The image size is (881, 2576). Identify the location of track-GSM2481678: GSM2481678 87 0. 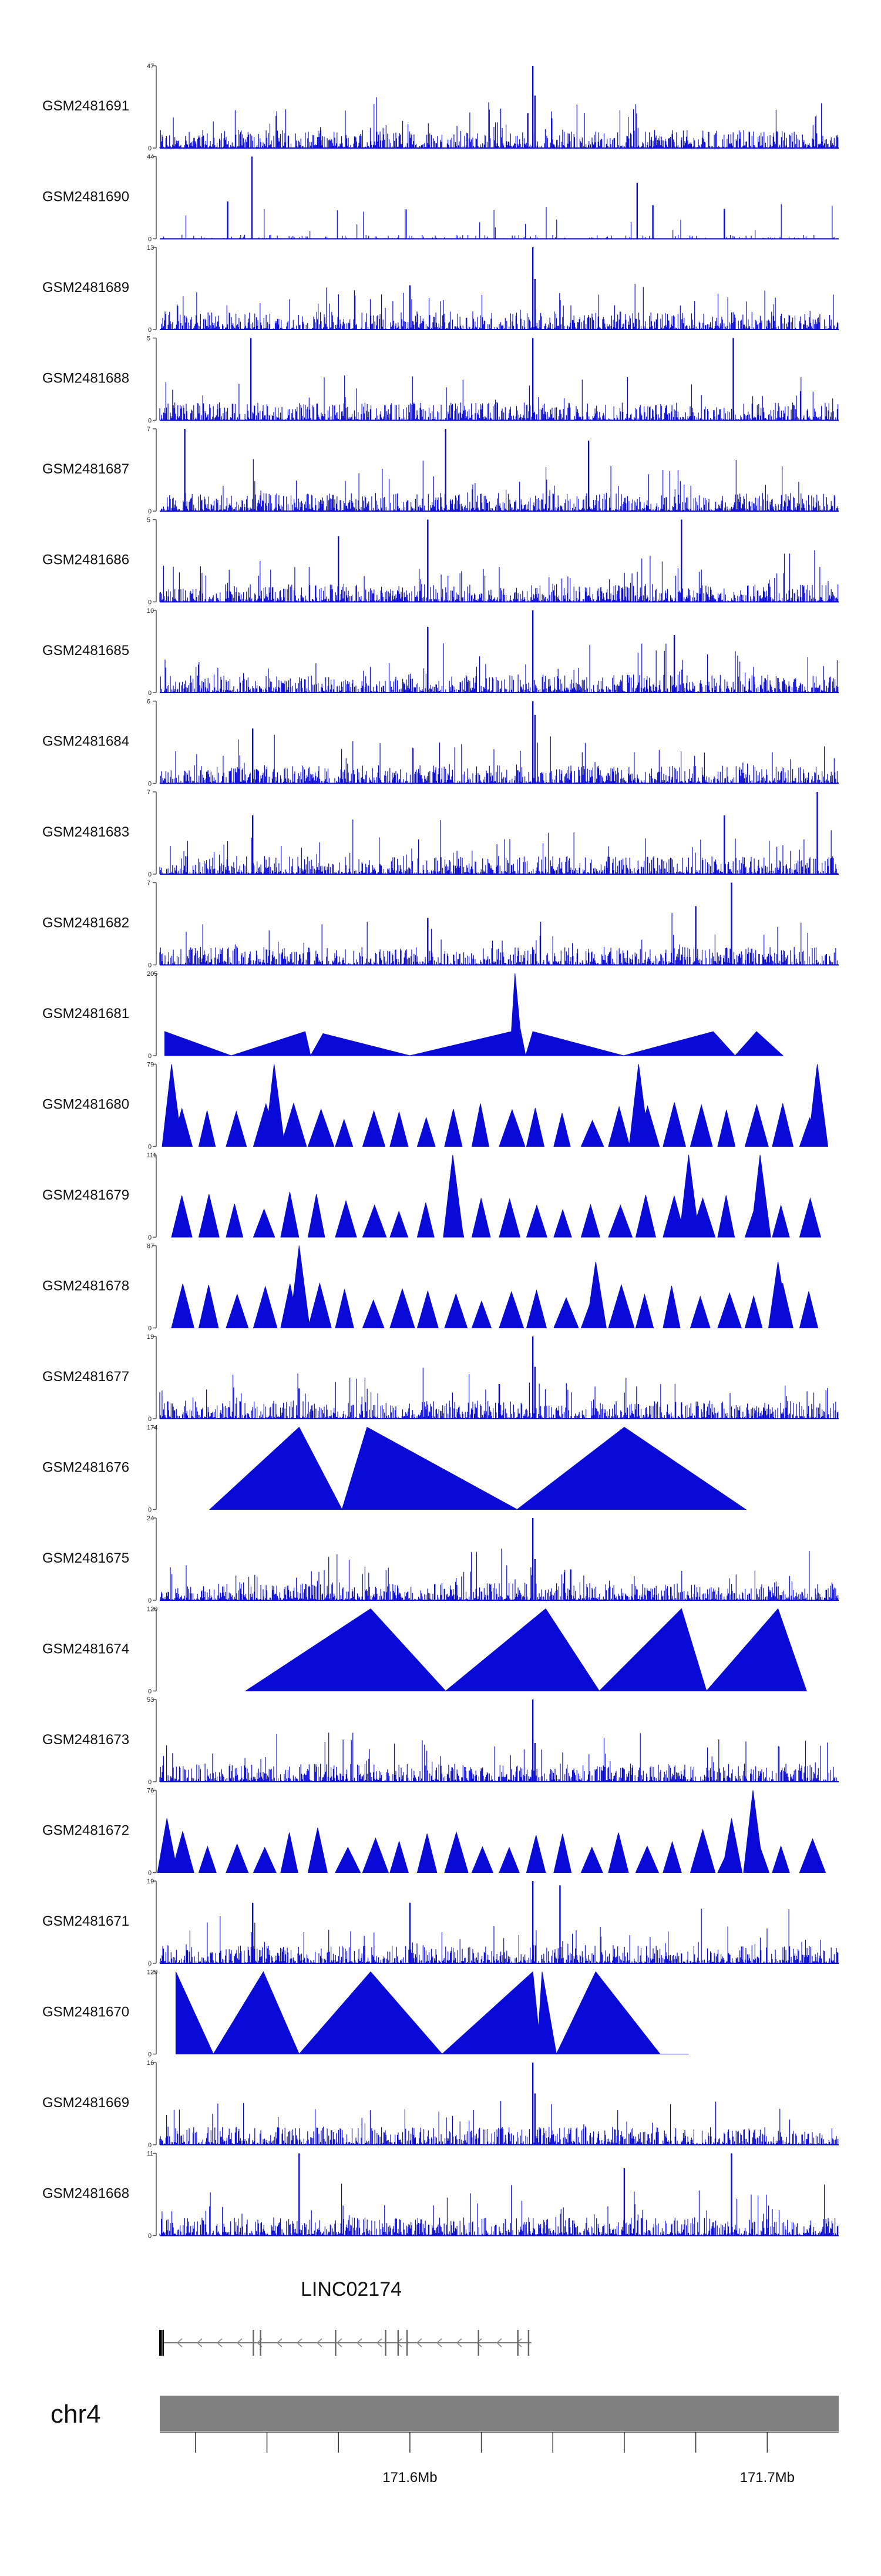
(431, 1287).